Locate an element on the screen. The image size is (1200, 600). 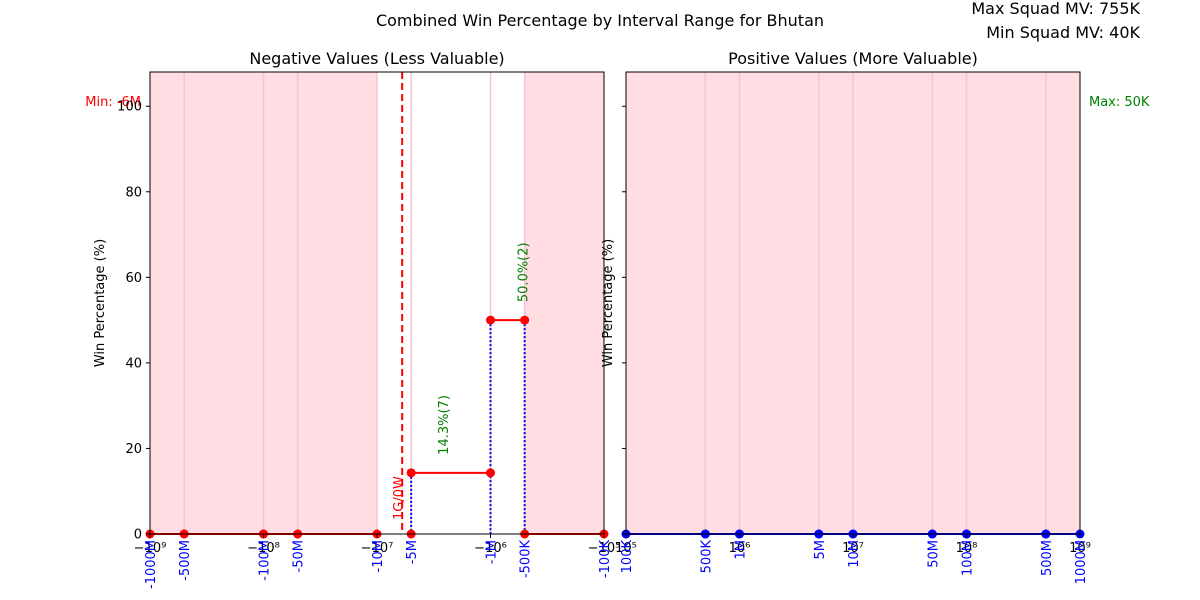
win-percentage-annotation: 14.3%(7) is located at coordinates (444, 425).